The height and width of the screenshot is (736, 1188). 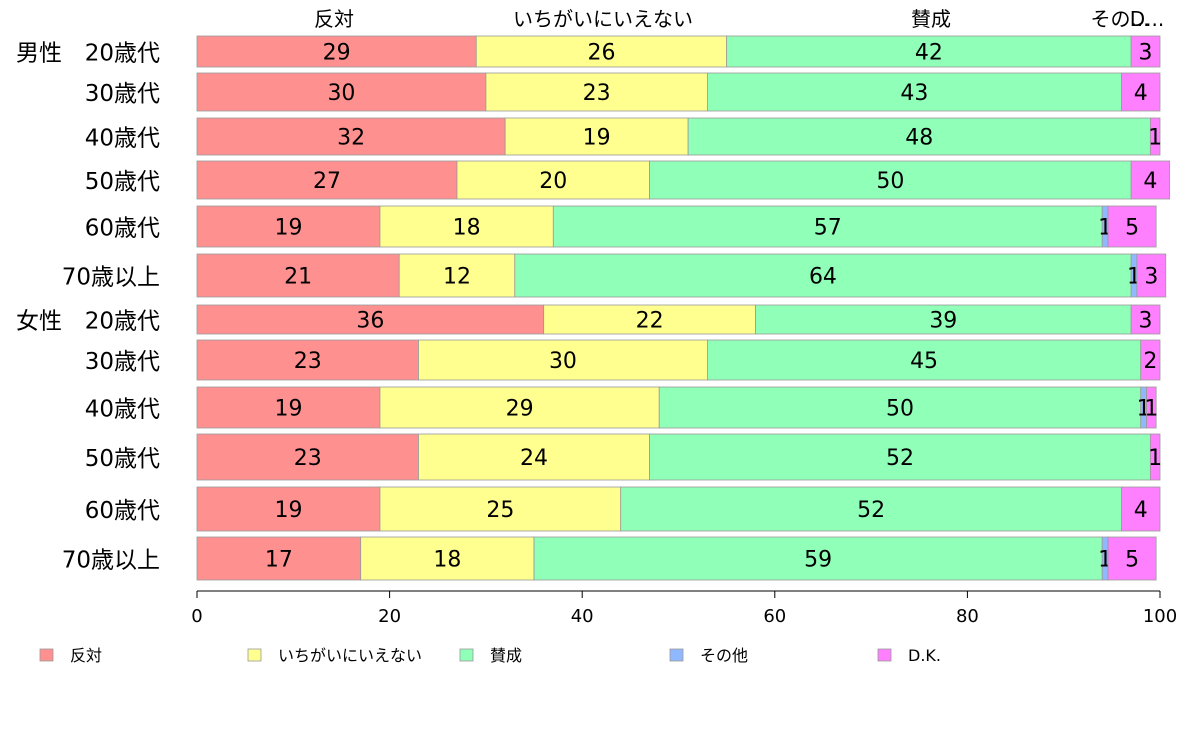 What do you see at coordinates (39, 54) in the screenshot?
I see `group-label: 男性` at bounding box center [39, 54].